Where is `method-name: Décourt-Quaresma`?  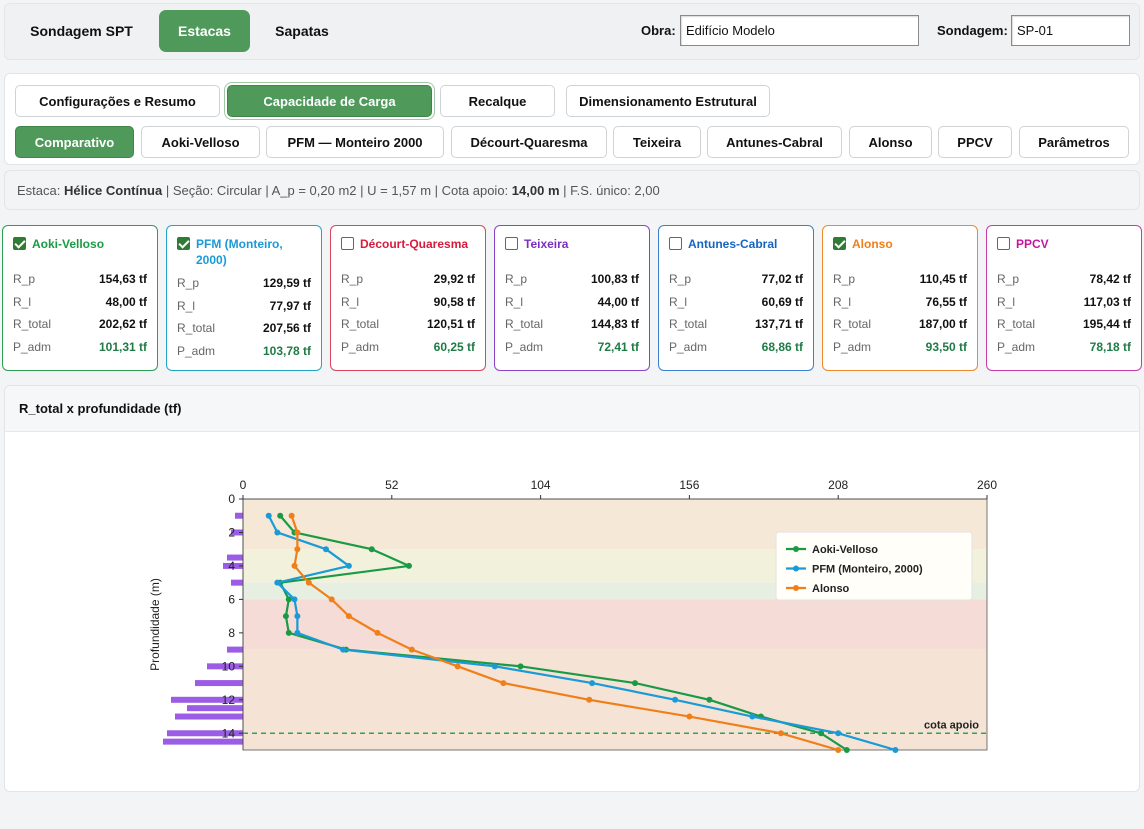
method-name: Décourt-Quaresma is located at coordinates (414, 244).